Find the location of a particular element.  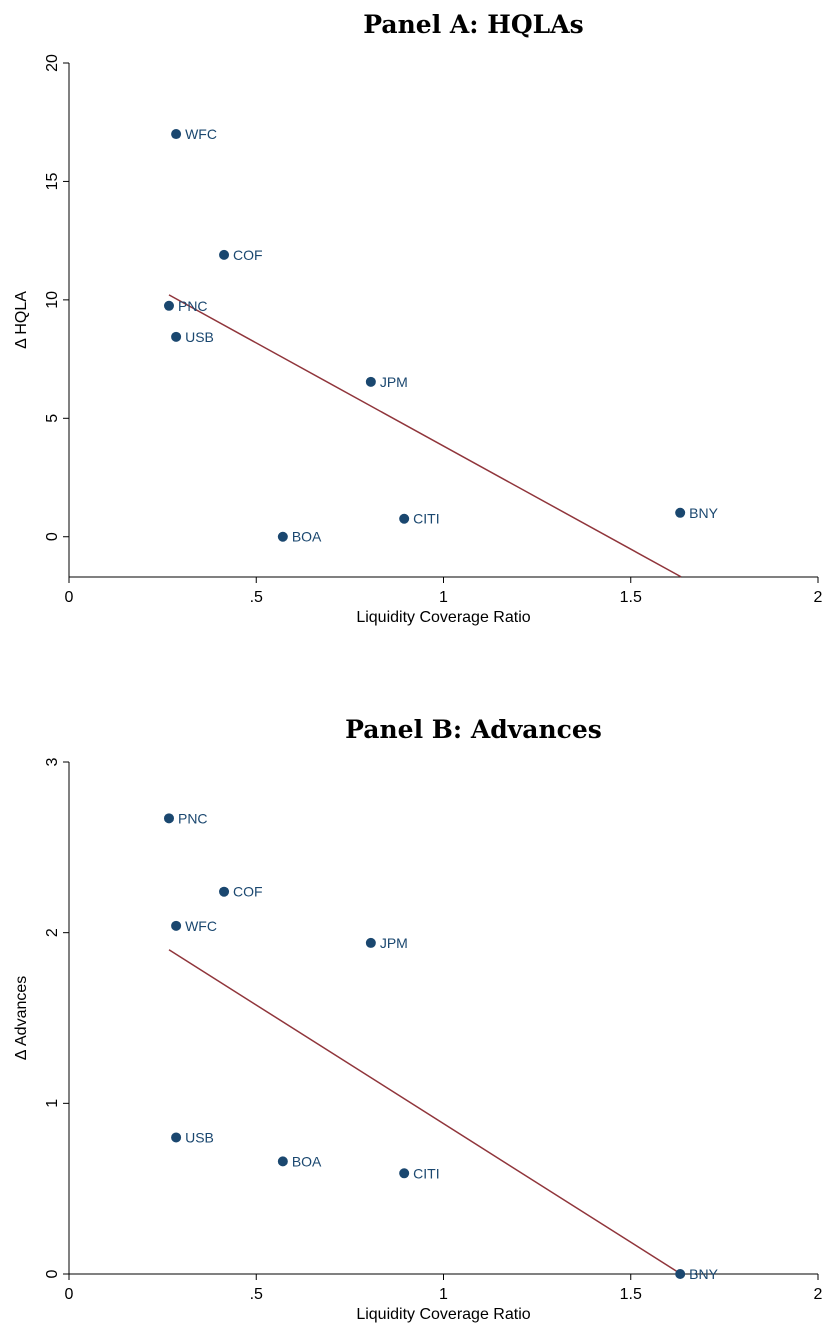

y-tick-label: 3 is located at coordinates (52, 761).